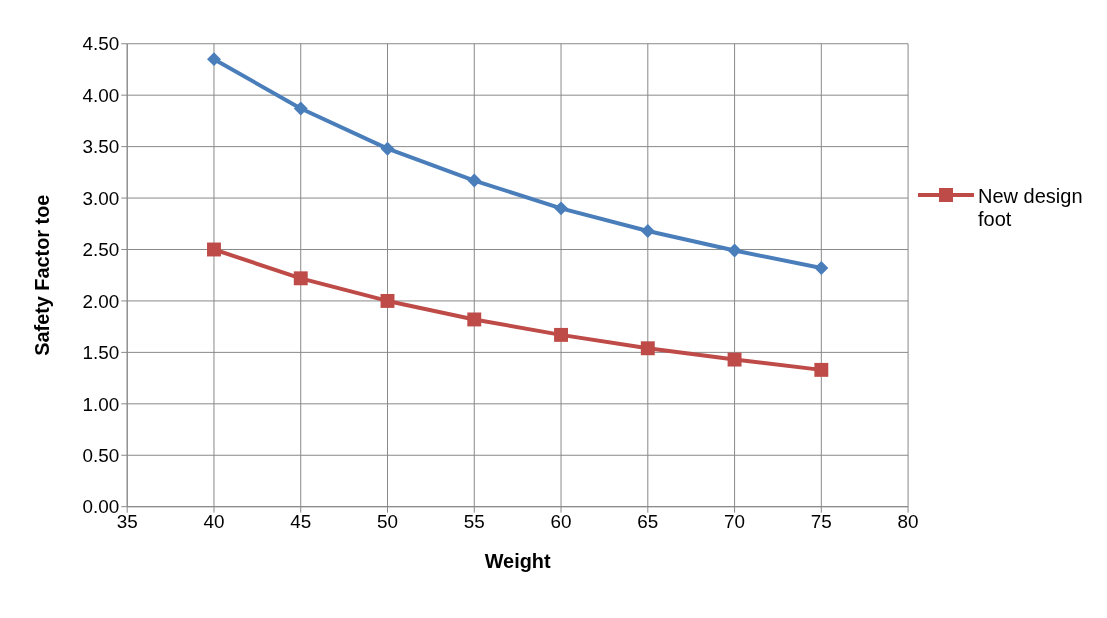  I want to click on legend-label: New design foot, so click(1031, 208).